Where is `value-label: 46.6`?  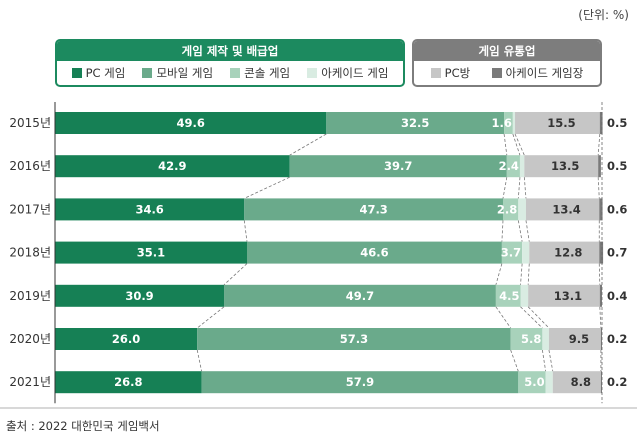
value-label: 46.6 is located at coordinates (374, 253).